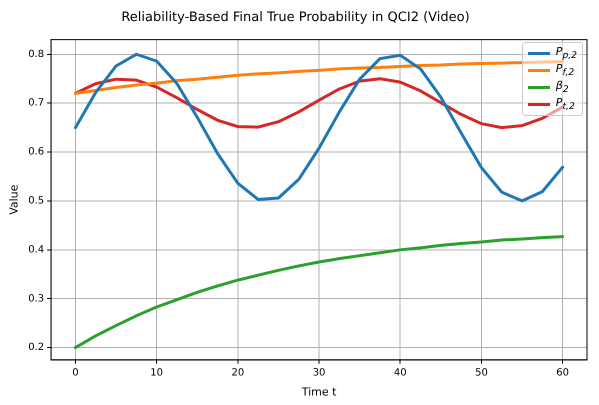 Image resolution: width=599 pixels, height=405 pixels. Describe the element at coordinates (36, 103) in the screenshot. I see `y-tick-label: 0.7` at that location.